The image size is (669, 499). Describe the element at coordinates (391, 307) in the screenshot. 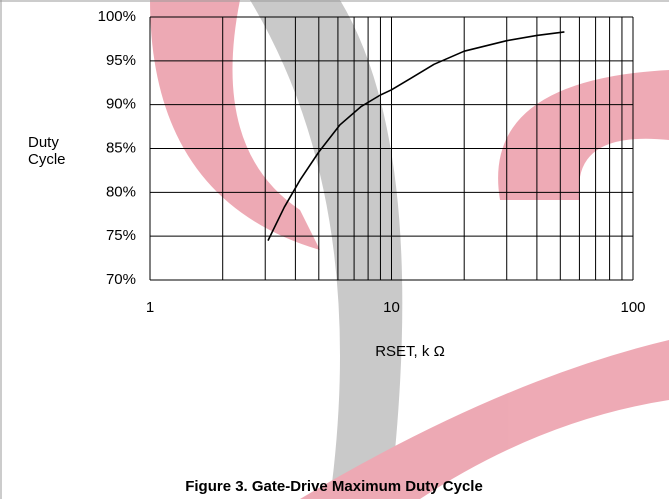

I see `x-tick-label: 10` at that location.